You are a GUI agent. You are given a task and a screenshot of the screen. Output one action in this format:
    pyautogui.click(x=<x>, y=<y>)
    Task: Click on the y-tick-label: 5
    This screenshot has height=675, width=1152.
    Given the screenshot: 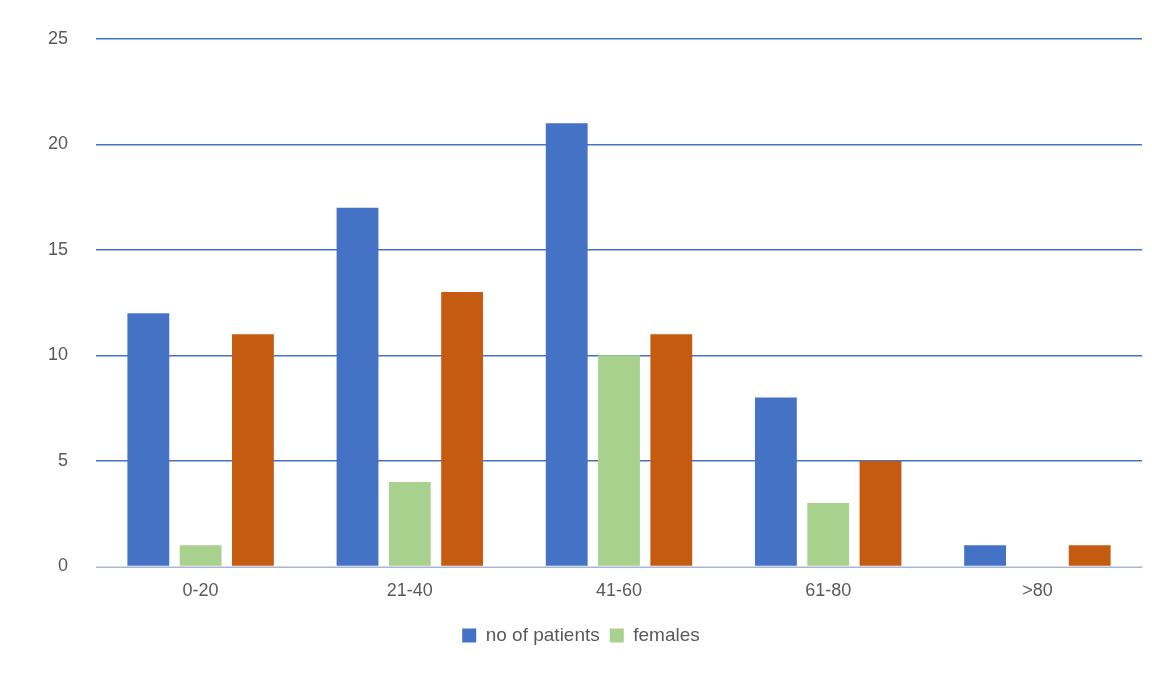 What is the action you would take?
    pyautogui.click(x=63, y=459)
    